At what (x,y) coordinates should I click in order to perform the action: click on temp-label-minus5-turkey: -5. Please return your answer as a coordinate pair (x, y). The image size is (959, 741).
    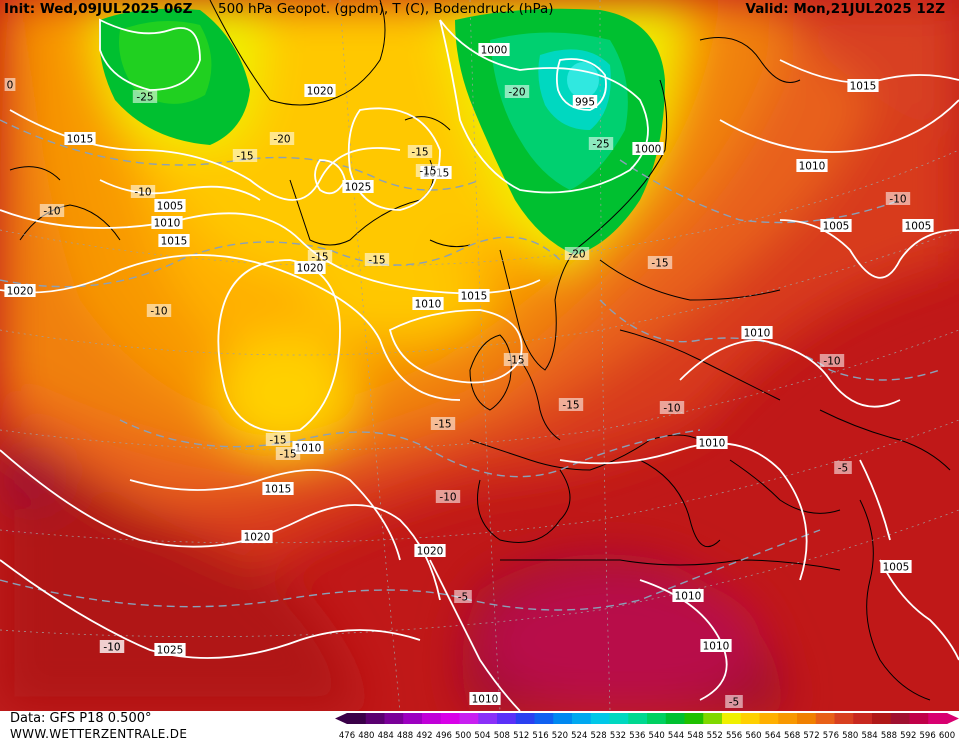
    Looking at the image, I should click on (843, 468).